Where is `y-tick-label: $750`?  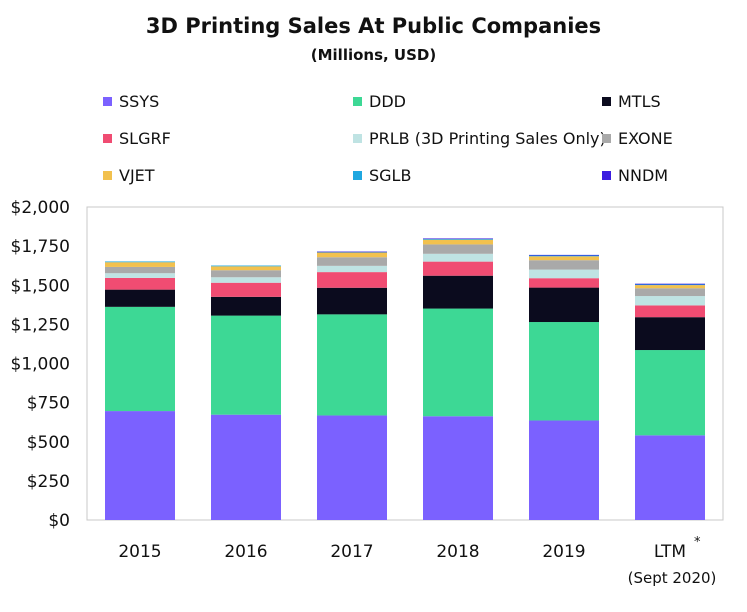 y-tick-label: $750 is located at coordinates (48, 404).